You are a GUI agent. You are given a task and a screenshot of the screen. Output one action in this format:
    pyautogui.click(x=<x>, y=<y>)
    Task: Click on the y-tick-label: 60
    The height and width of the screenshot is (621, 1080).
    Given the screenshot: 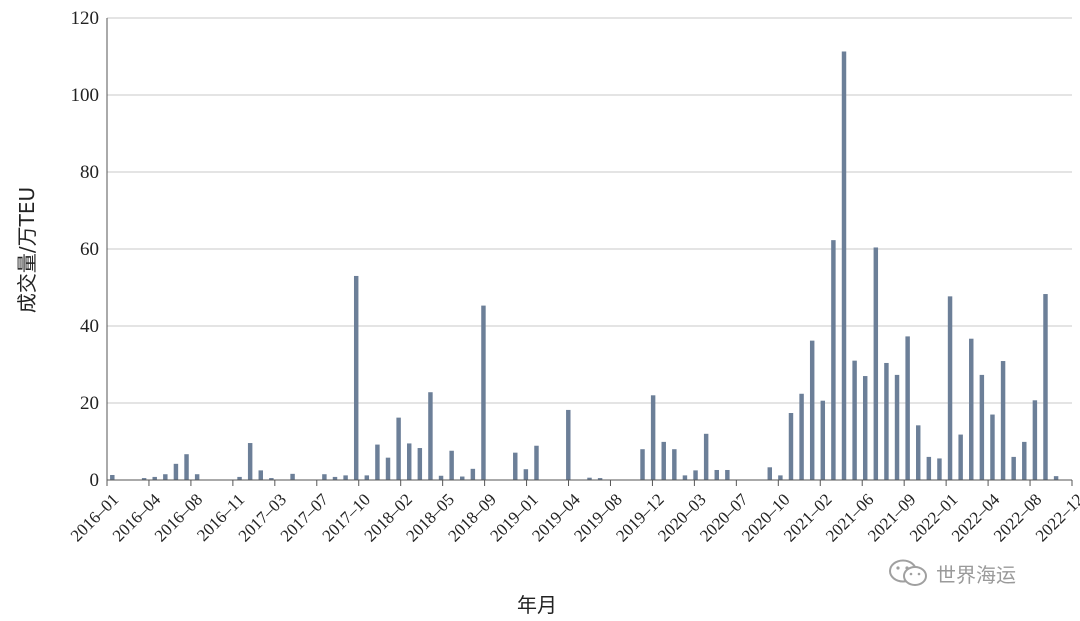 What is the action you would take?
    pyautogui.click(x=89, y=249)
    